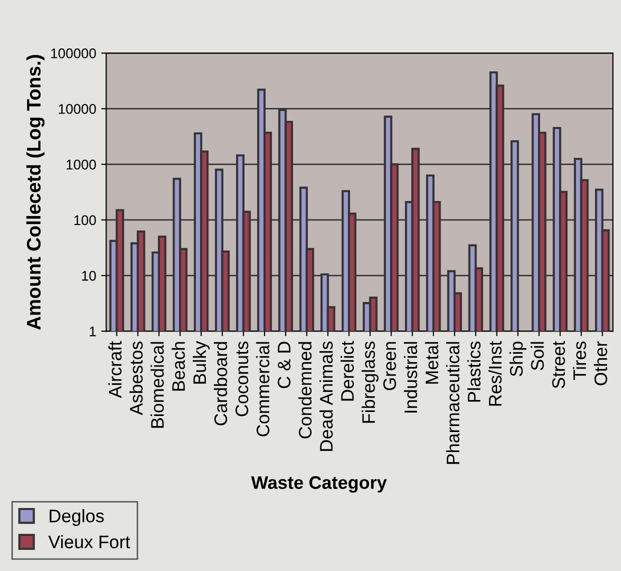 This screenshot has width=621, height=571. What do you see at coordinates (518, 359) in the screenshot?
I see `x-tick-label: Ship` at bounding box center [518, 359].